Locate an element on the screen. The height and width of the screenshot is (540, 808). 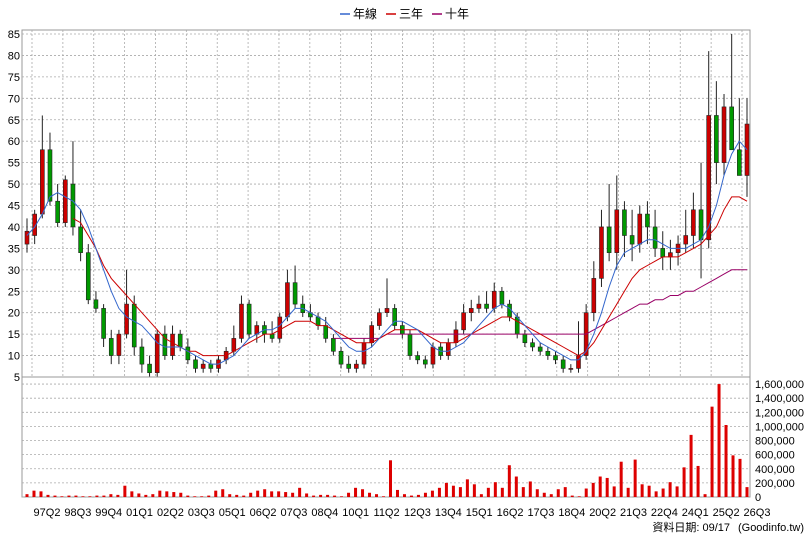
x-tick-label: 02Q2 is located at coordinates (170, 513).